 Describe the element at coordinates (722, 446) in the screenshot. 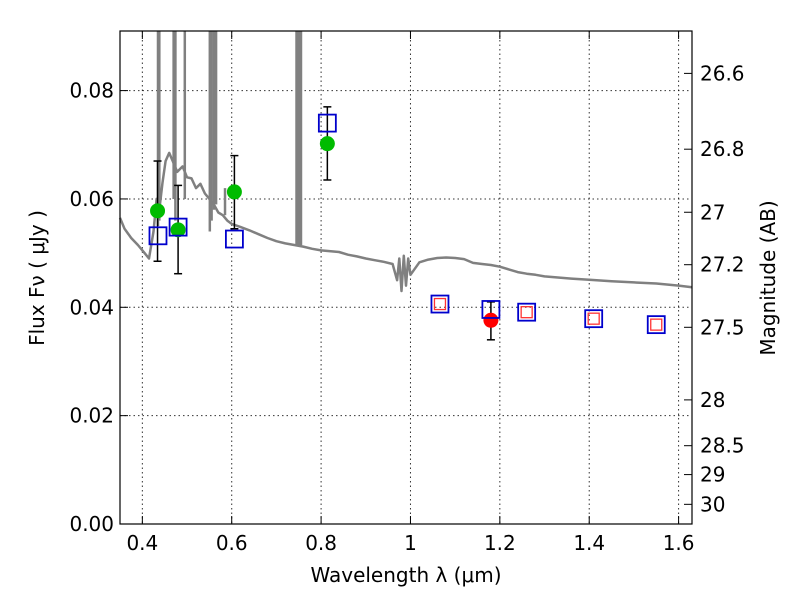

I see `right-tick-label: 28.5` at that location.